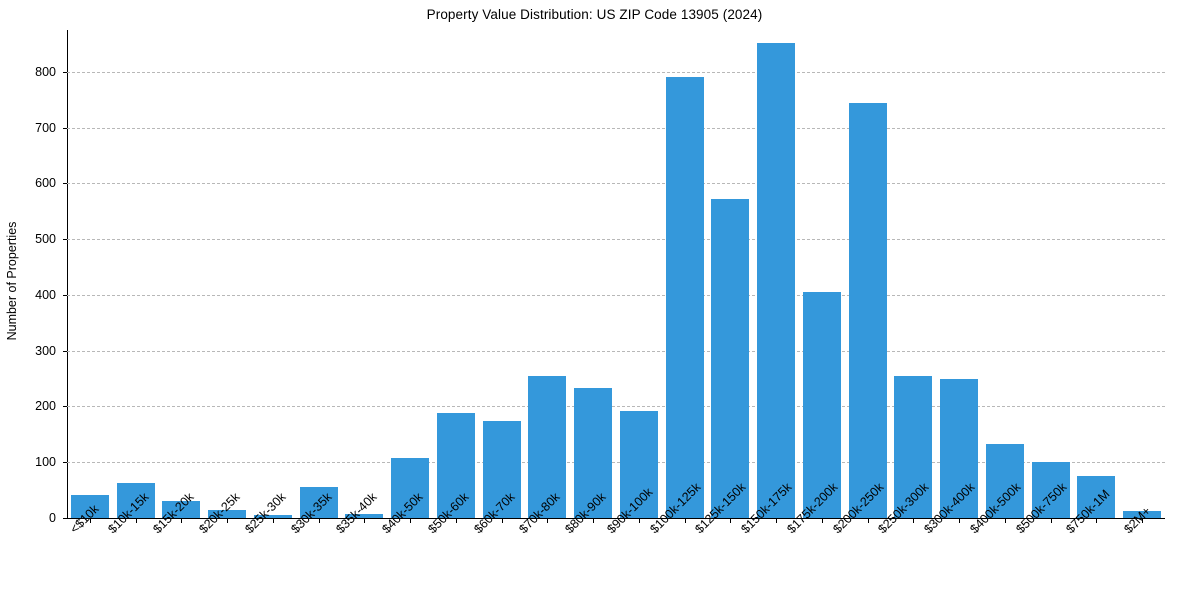 The image size is (1189, 590). What do you see at coordinates (45, 127) in the screenshot?
I see `y-tick-label: 700` at bounding box center [45, 127].